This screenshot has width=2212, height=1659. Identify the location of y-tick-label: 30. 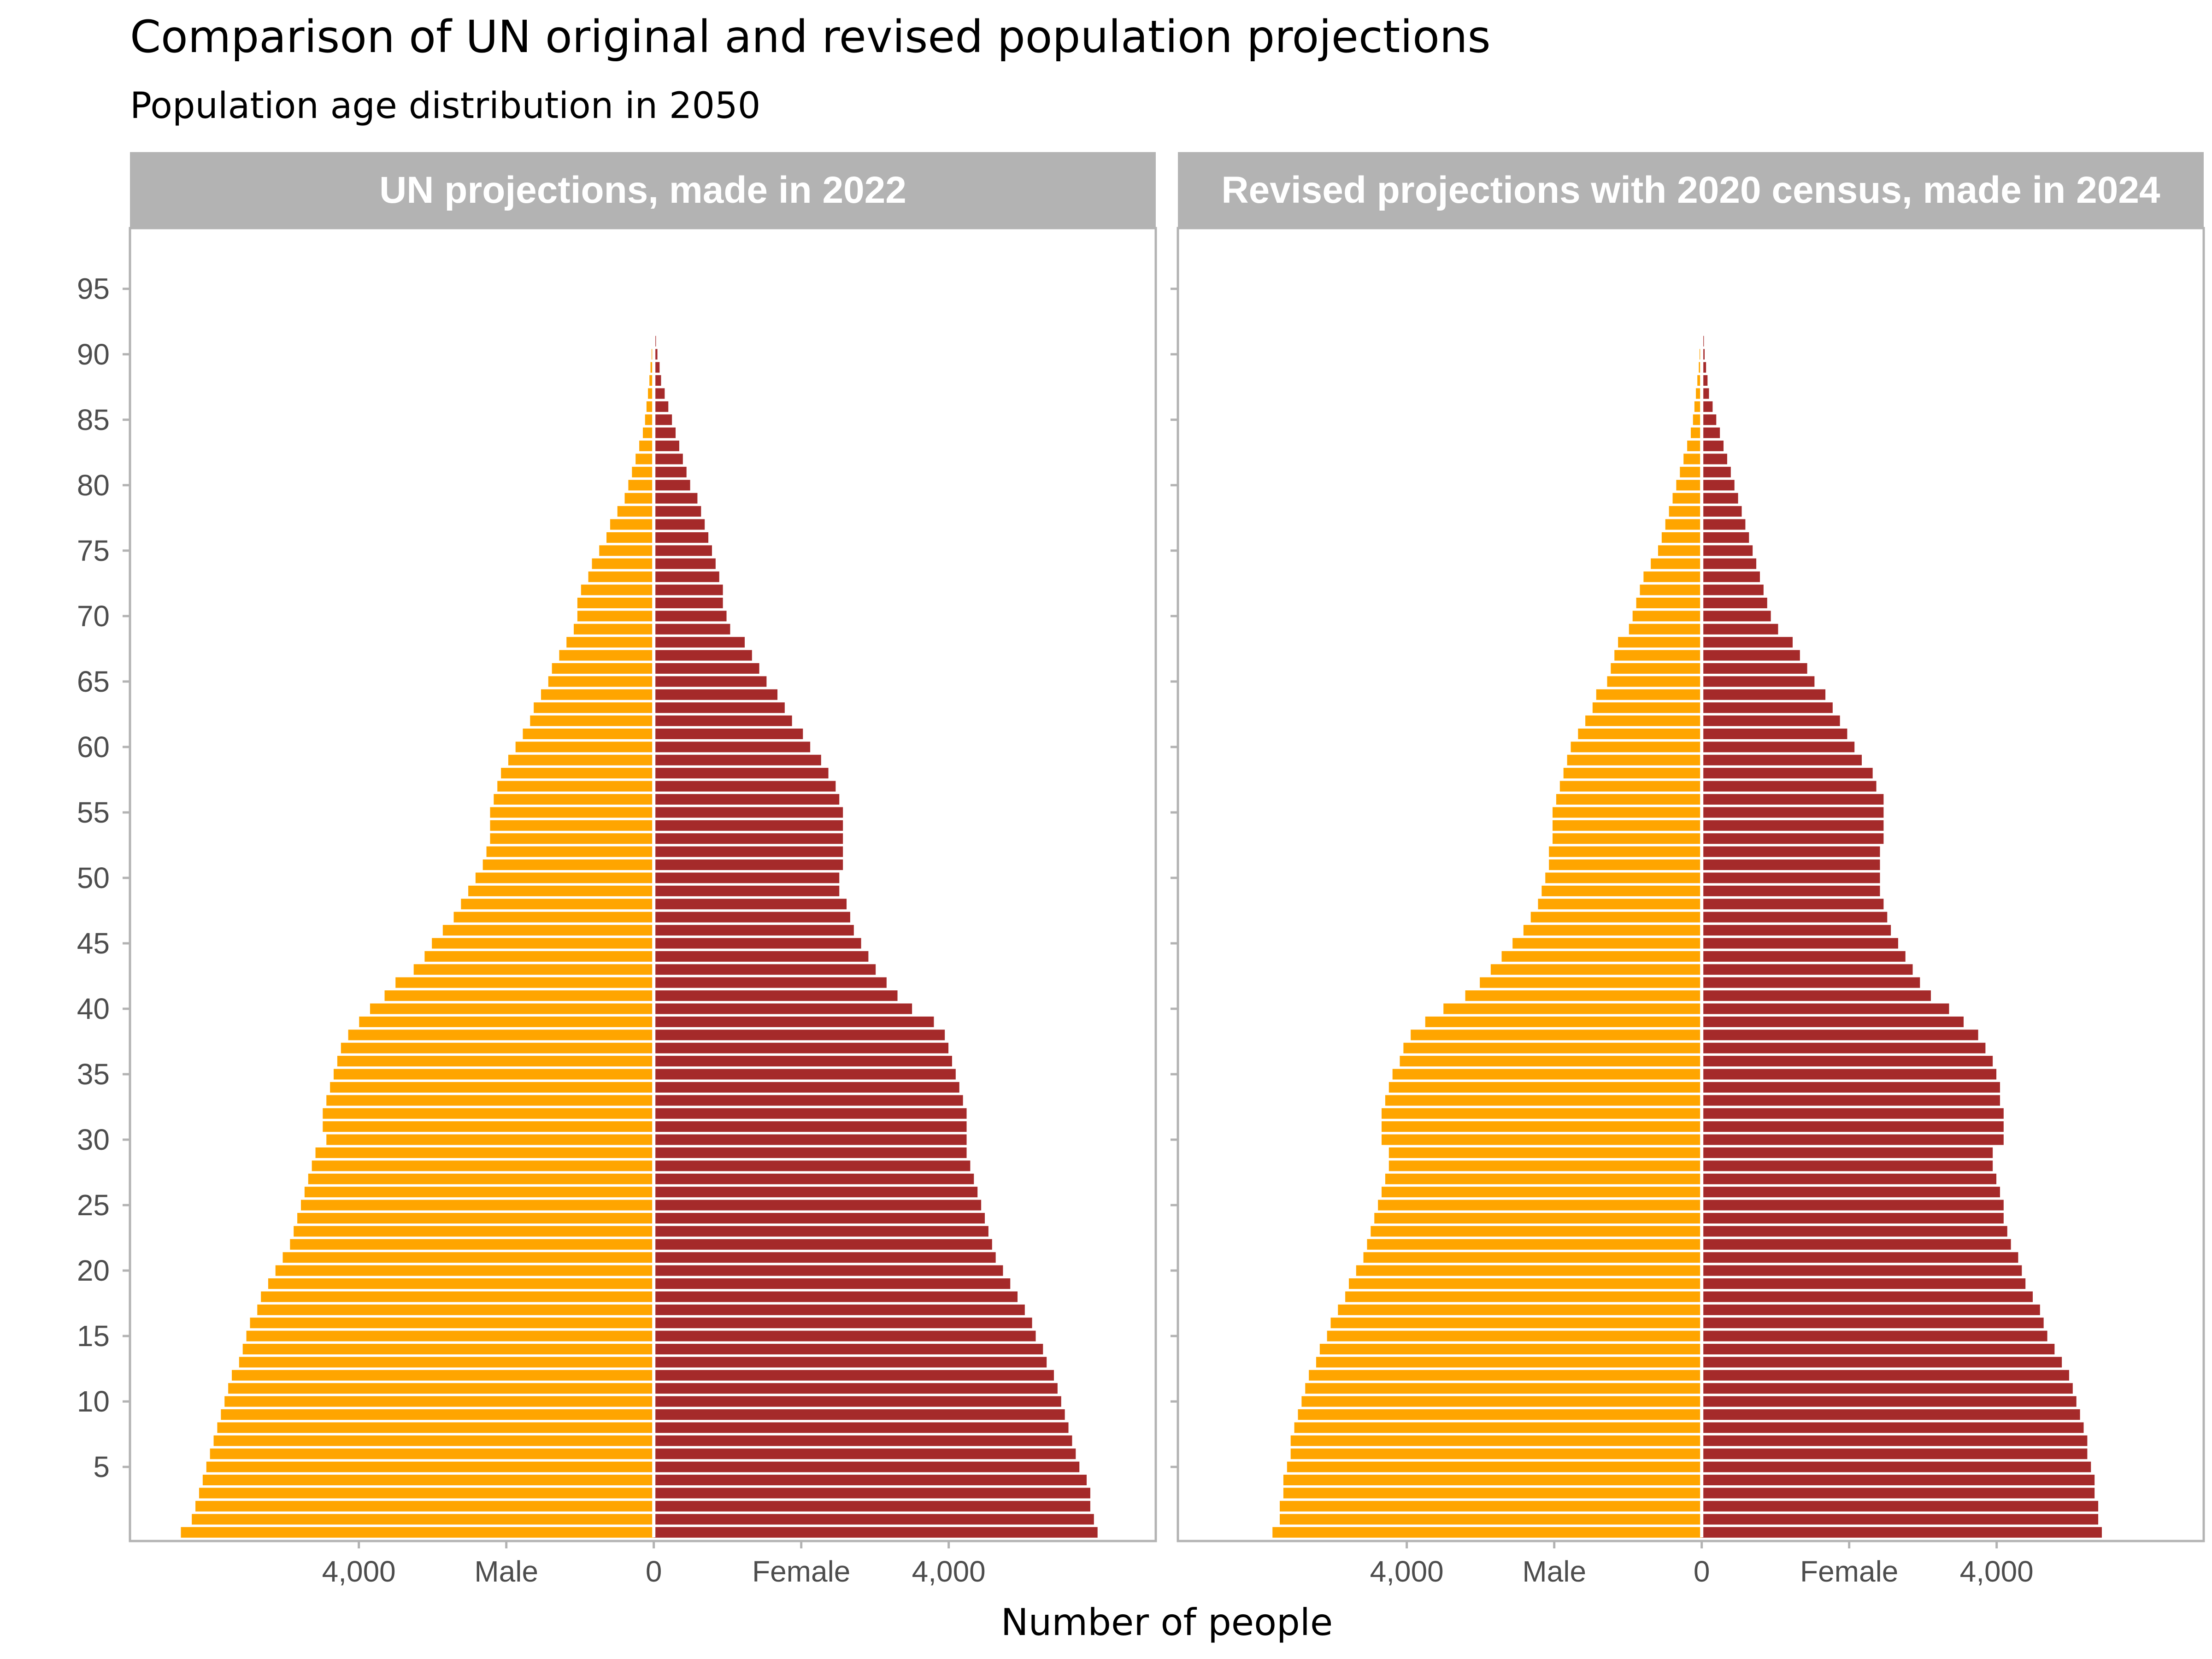
(93, 1139).